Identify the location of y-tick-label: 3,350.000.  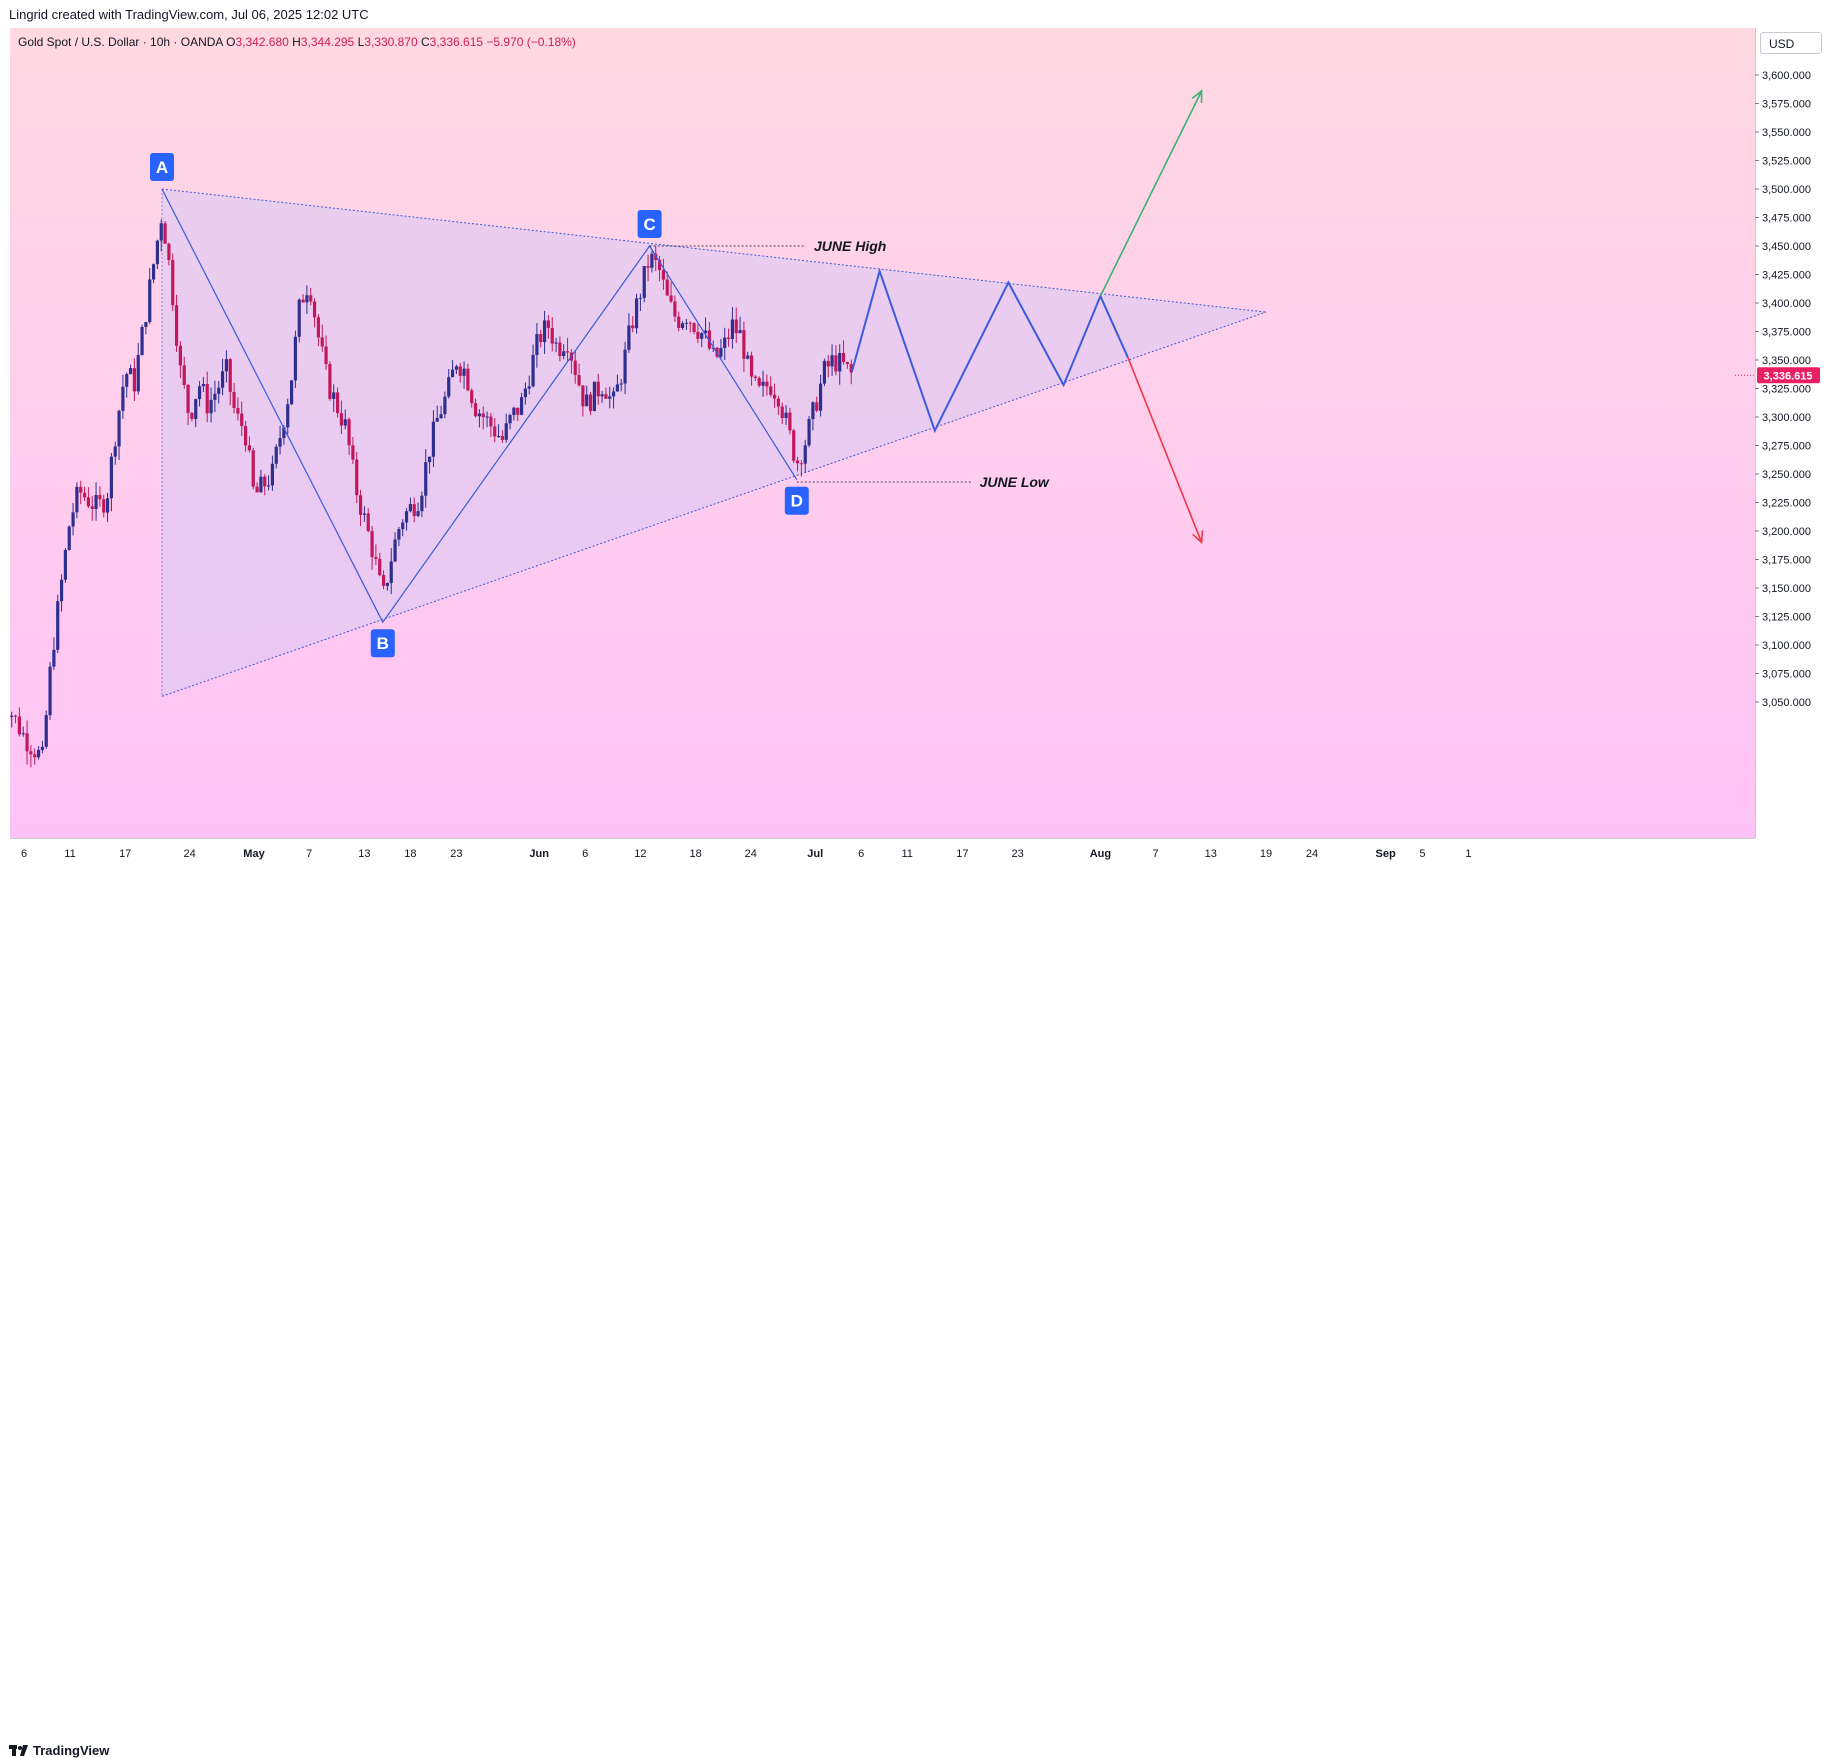
(1786, 361).